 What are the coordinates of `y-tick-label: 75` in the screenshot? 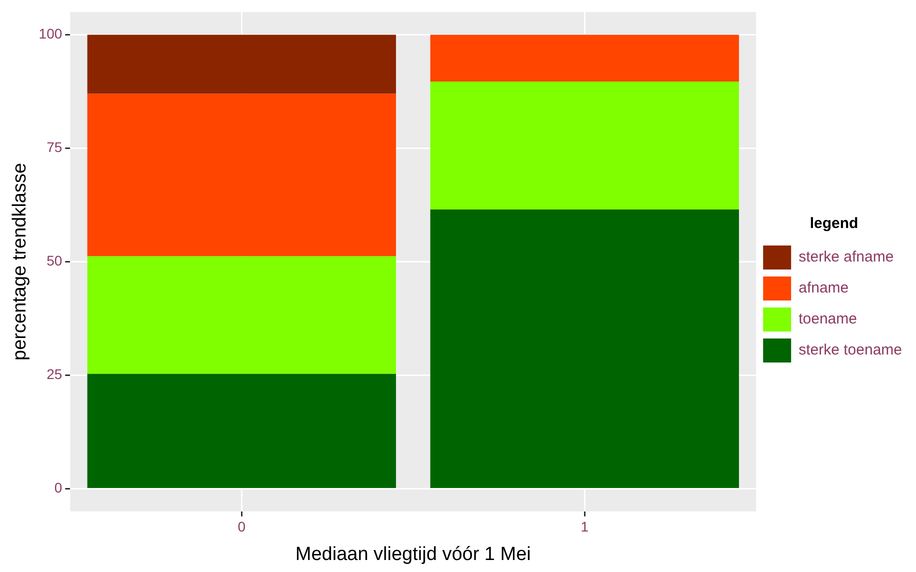 It's located at (54, 147).